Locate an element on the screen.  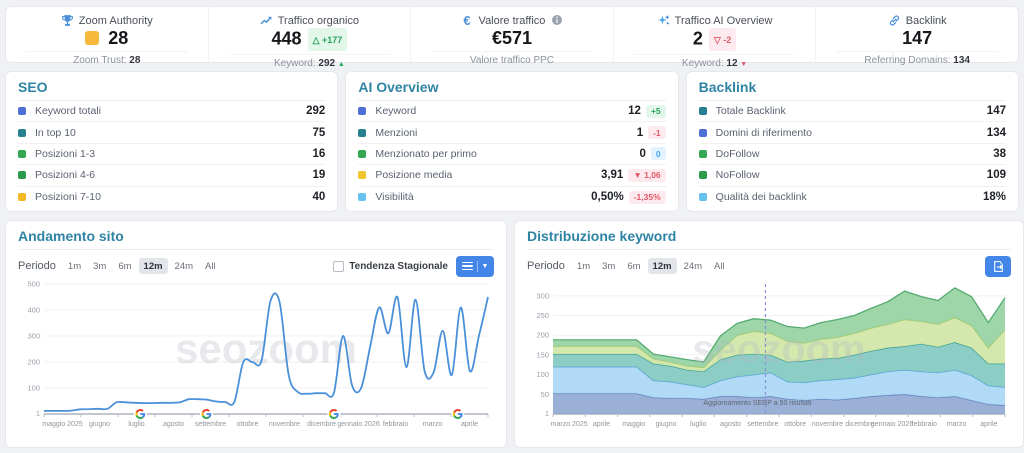
metric-value: 38 is located at coordinates (999, 153).